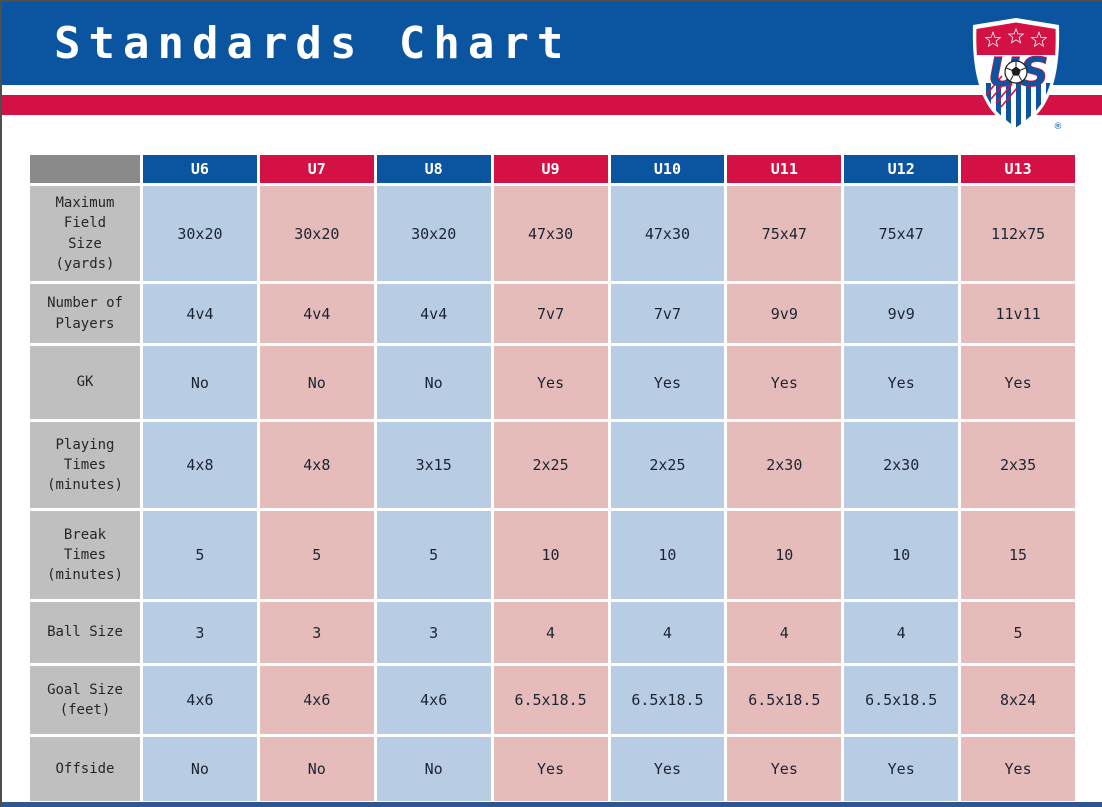 This screenshot has width=1102, height=807. Describe the element at coordinates (550, 700) in the screenshot. I see `cell-u9-goal-size-feet: 6.5x18.5` at that location.